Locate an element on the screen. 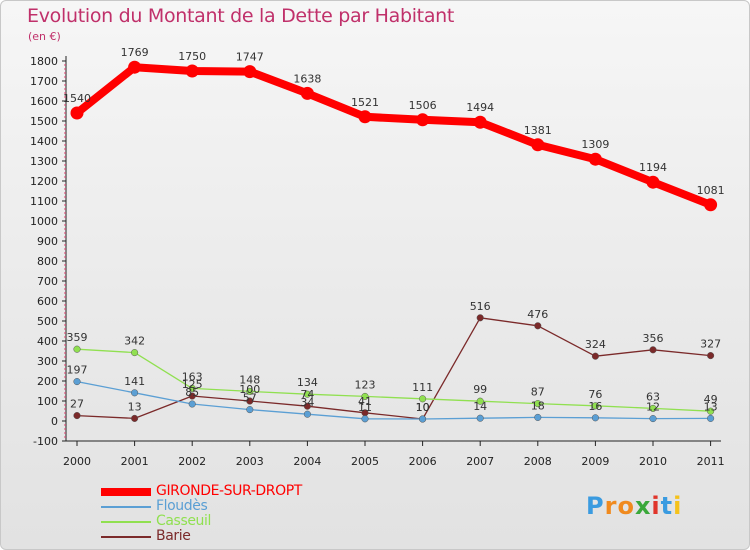 Image resolution: width=750 pixels, height=550 pixels. data-label: 49 is located at coordinates (711, 399).